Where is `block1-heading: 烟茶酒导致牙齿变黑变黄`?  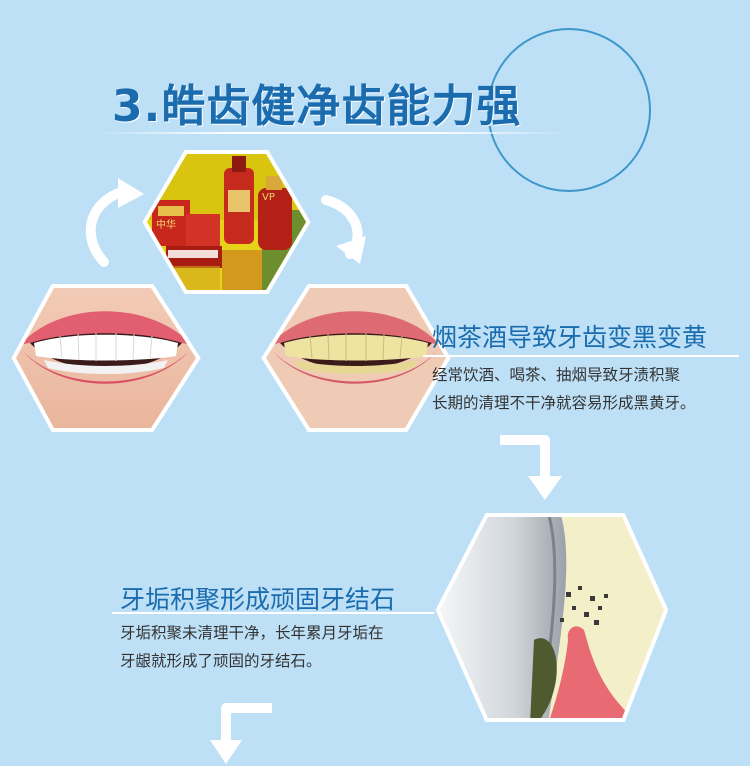
block1-heading: 烟茶酒导致牙齿变黑变黄 is located at coordinates (570, 337).